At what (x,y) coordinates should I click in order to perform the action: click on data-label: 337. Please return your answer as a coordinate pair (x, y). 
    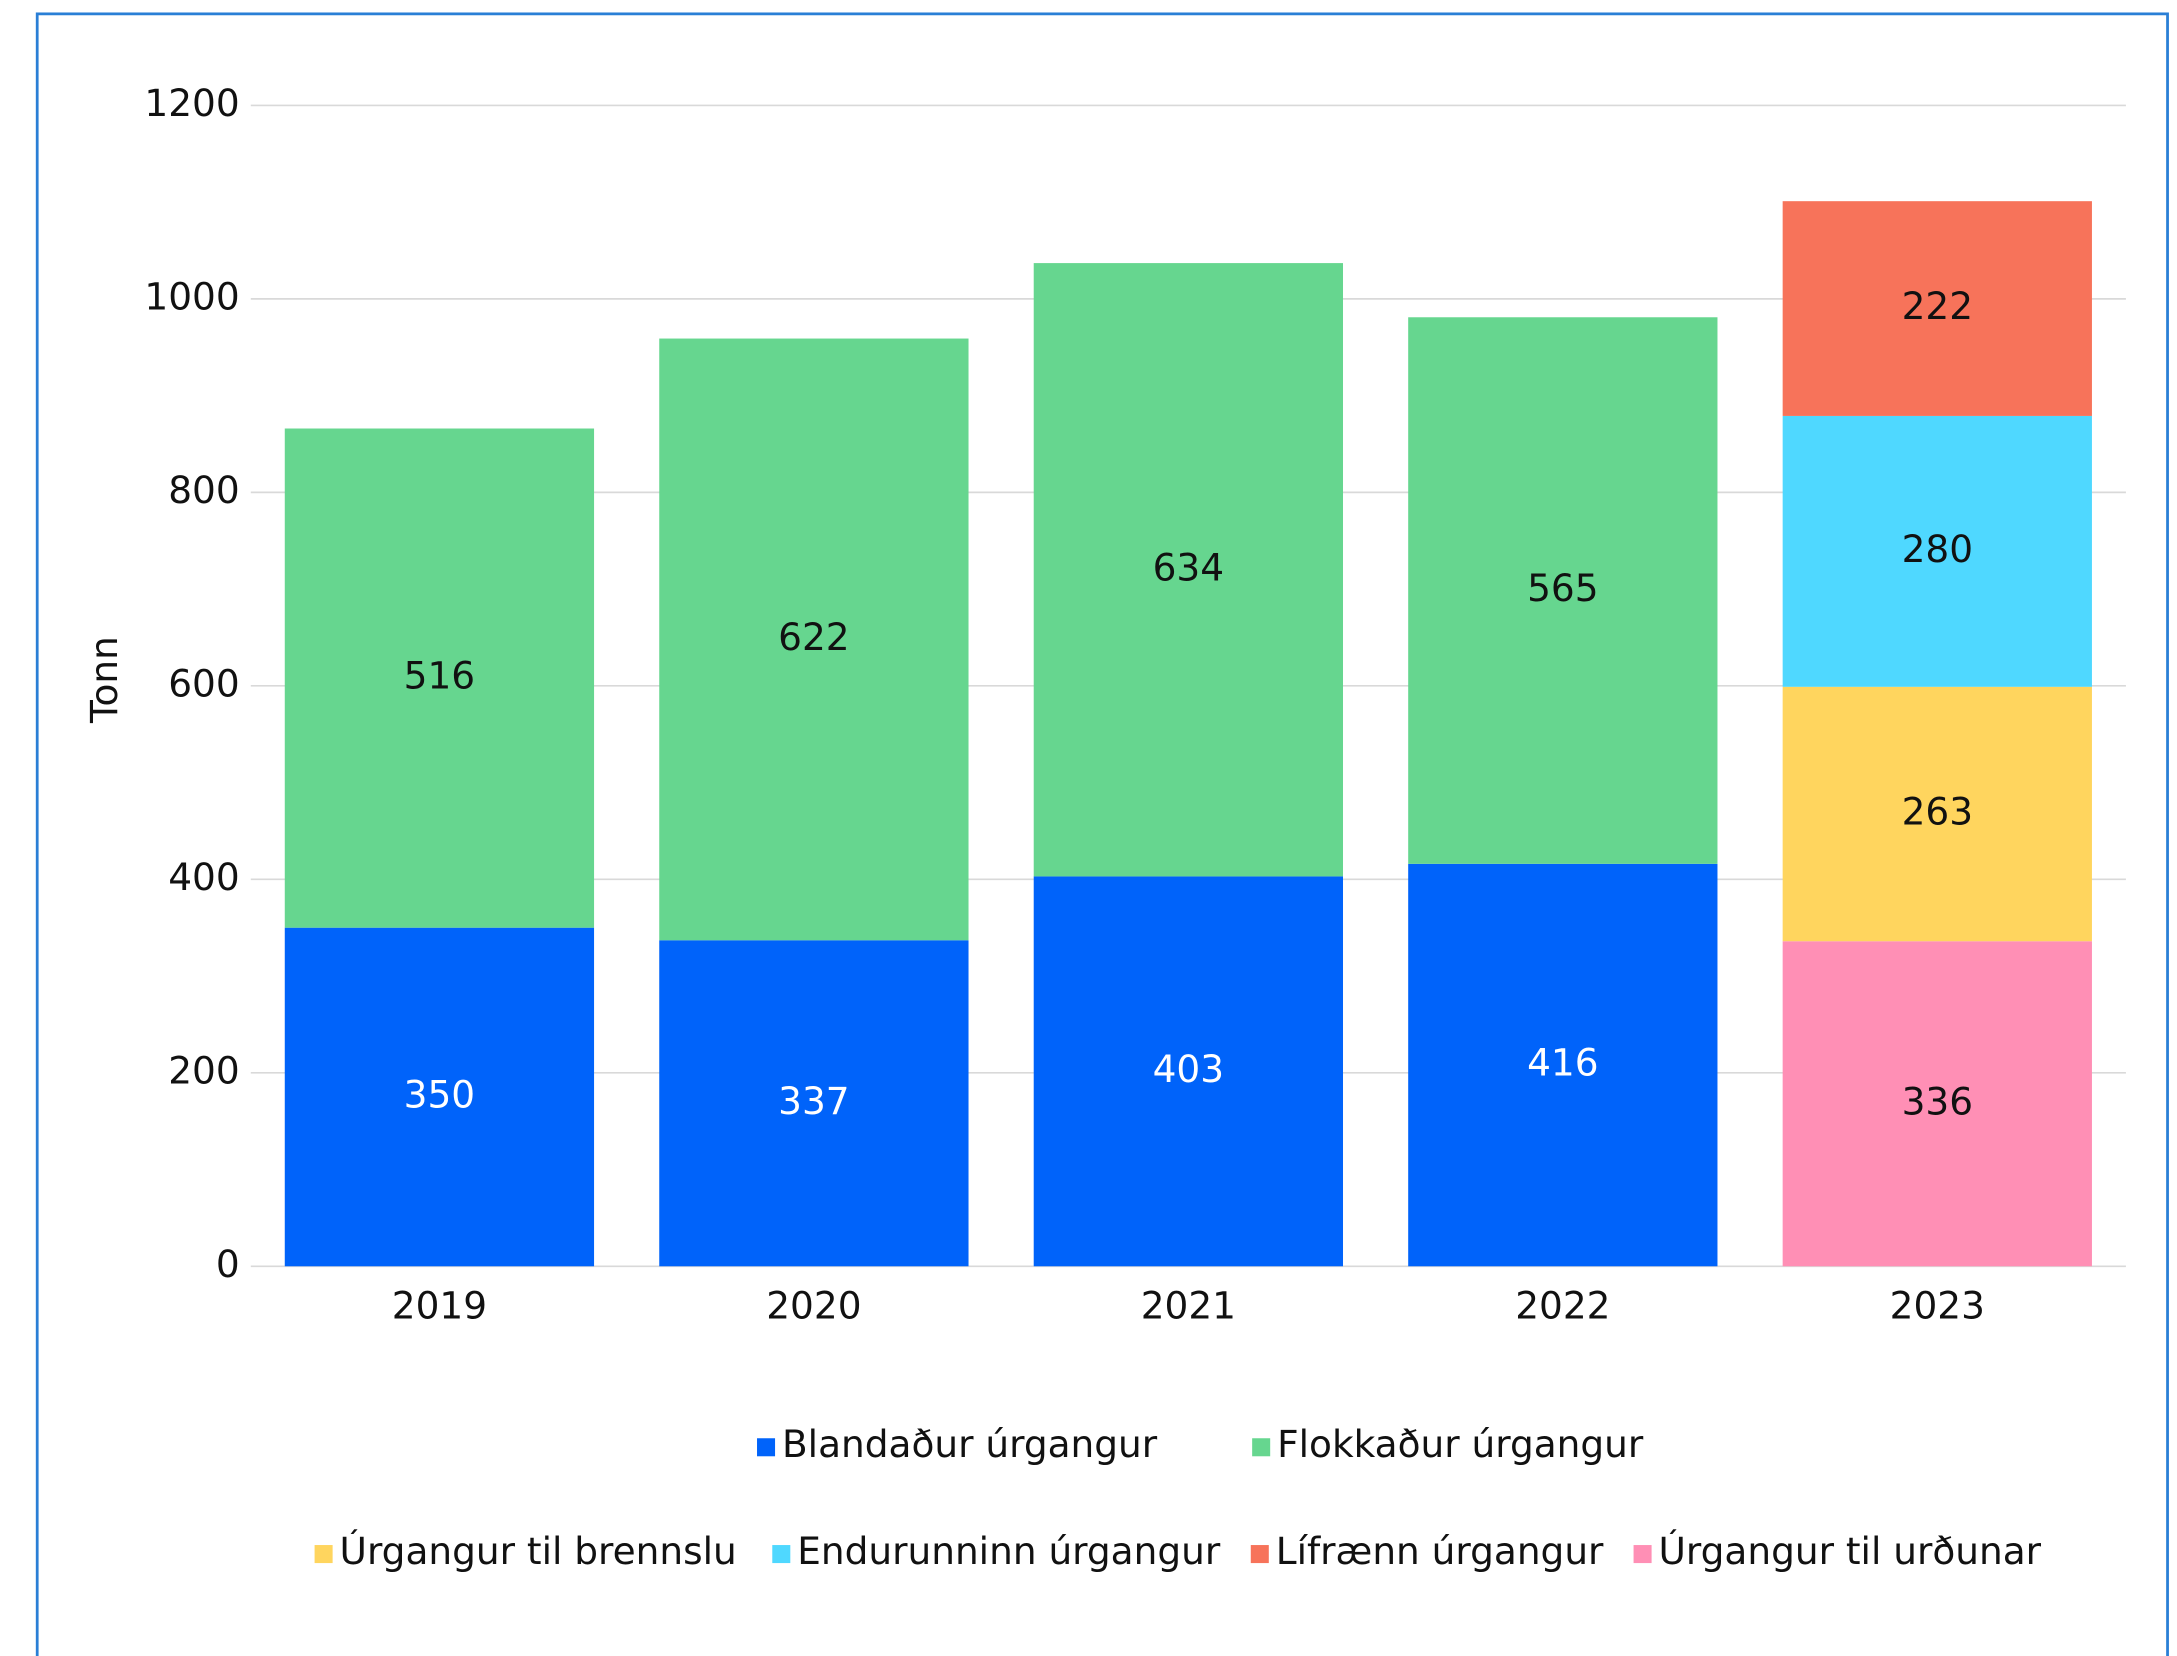
    Looking at the image, I should click on (813, 1101).